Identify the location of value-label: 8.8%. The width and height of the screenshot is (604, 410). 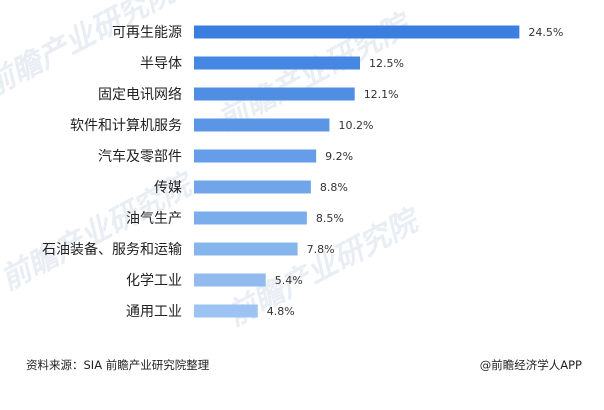
(334, 187).